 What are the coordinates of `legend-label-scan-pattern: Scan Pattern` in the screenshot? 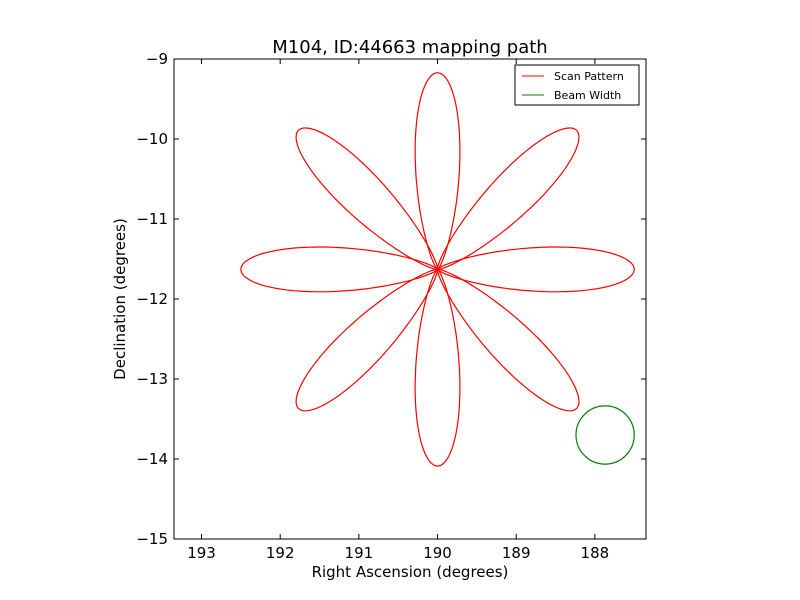 It's located at (589, 76).